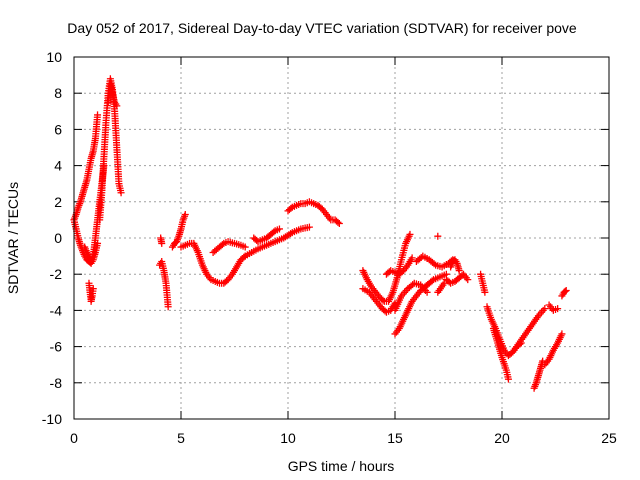  Describe the element at coordinates (181, 438) in the screenshot. I see `x-tick-label: 5` at that location.